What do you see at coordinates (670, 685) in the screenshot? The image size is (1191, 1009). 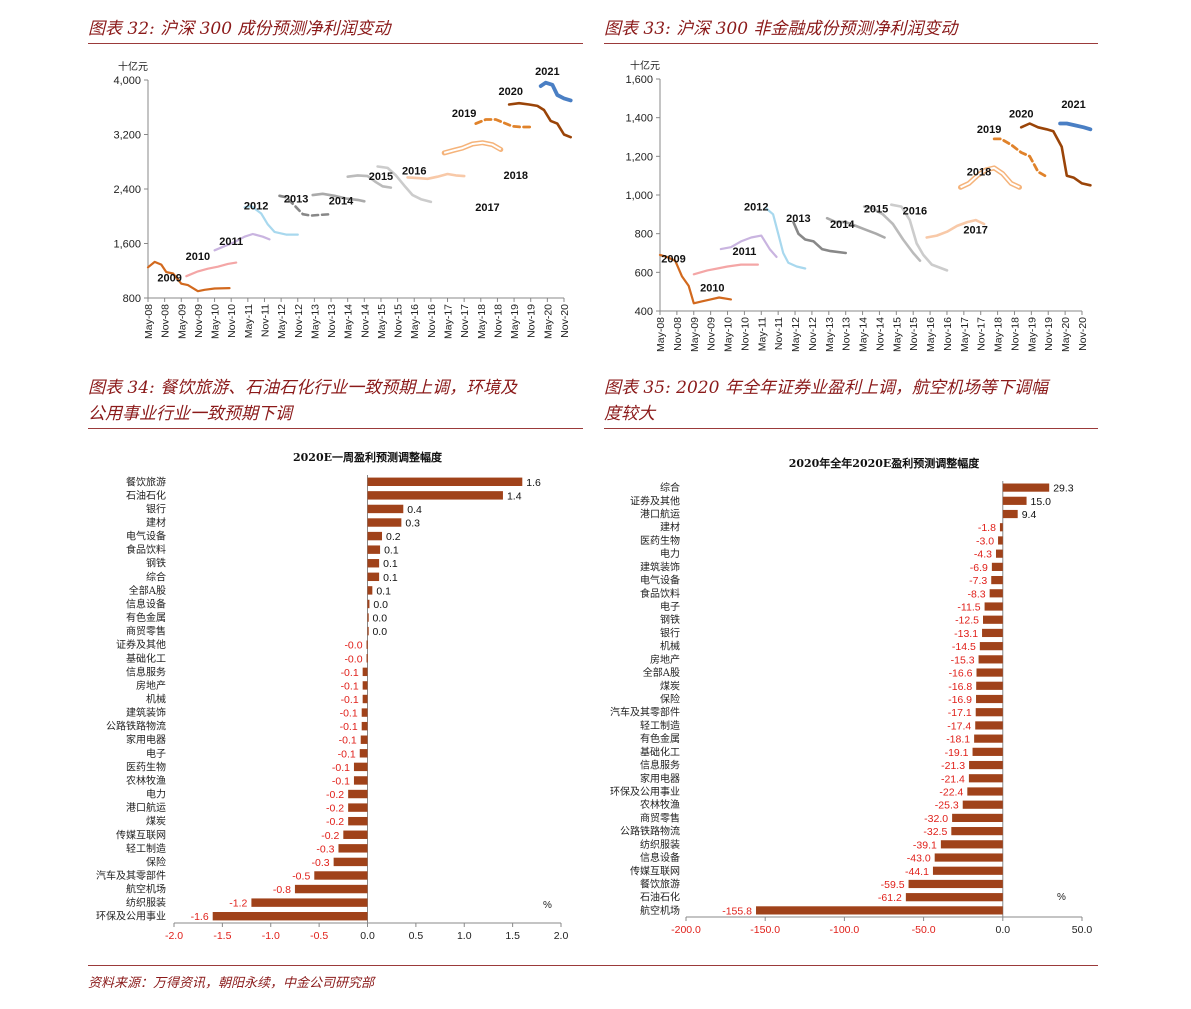 I see `c35-category-label: 煤炭` at bounding box center [670, 685].